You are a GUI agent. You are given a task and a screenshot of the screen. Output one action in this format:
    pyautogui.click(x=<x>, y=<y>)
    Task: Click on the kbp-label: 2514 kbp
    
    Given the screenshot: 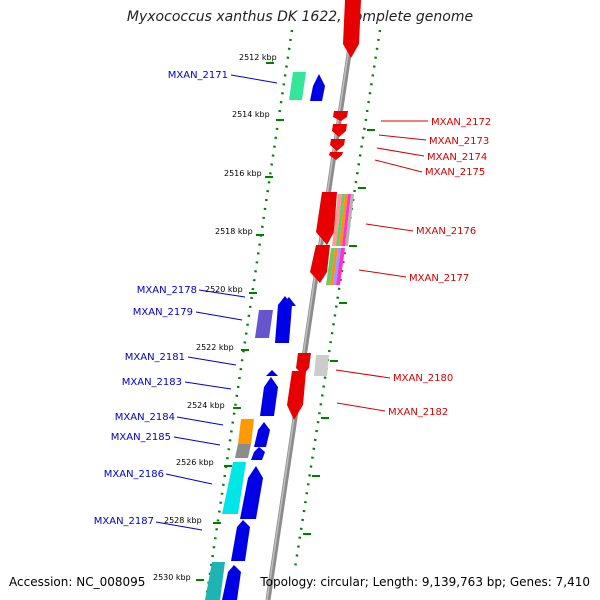 What is the action you would take?
    pyautogui.click(x=251, y=114)
    